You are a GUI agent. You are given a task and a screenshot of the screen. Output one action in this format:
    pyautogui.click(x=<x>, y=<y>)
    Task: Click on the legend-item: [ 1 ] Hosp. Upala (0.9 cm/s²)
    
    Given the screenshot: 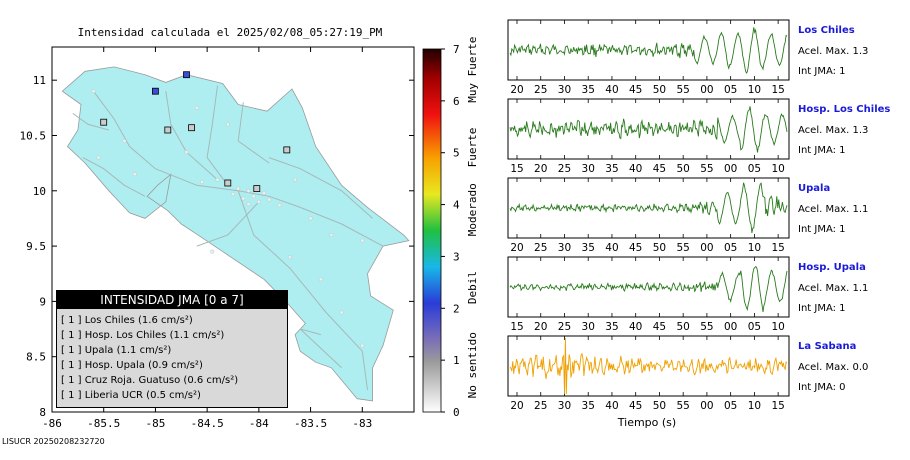 What is the action you would take?
    pyautogui.click(x=132, y=365)
    